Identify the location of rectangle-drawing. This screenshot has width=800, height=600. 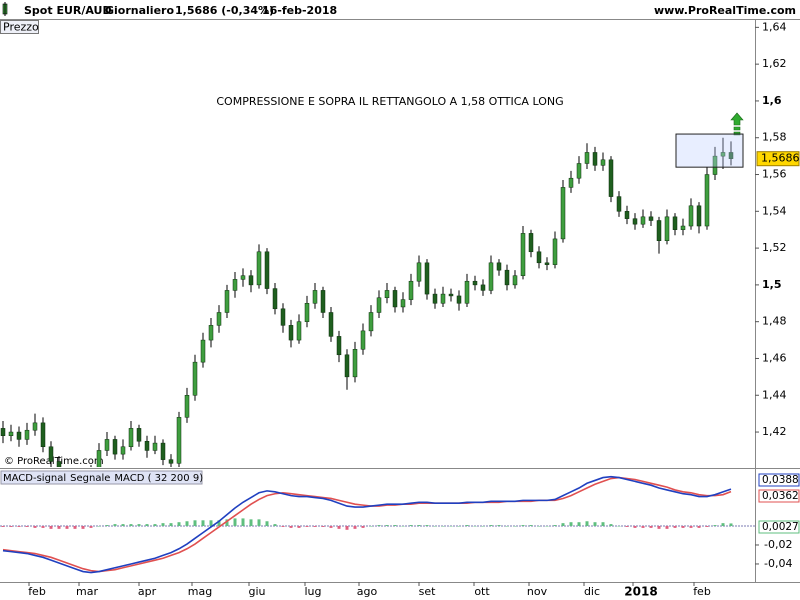
(709, 150).